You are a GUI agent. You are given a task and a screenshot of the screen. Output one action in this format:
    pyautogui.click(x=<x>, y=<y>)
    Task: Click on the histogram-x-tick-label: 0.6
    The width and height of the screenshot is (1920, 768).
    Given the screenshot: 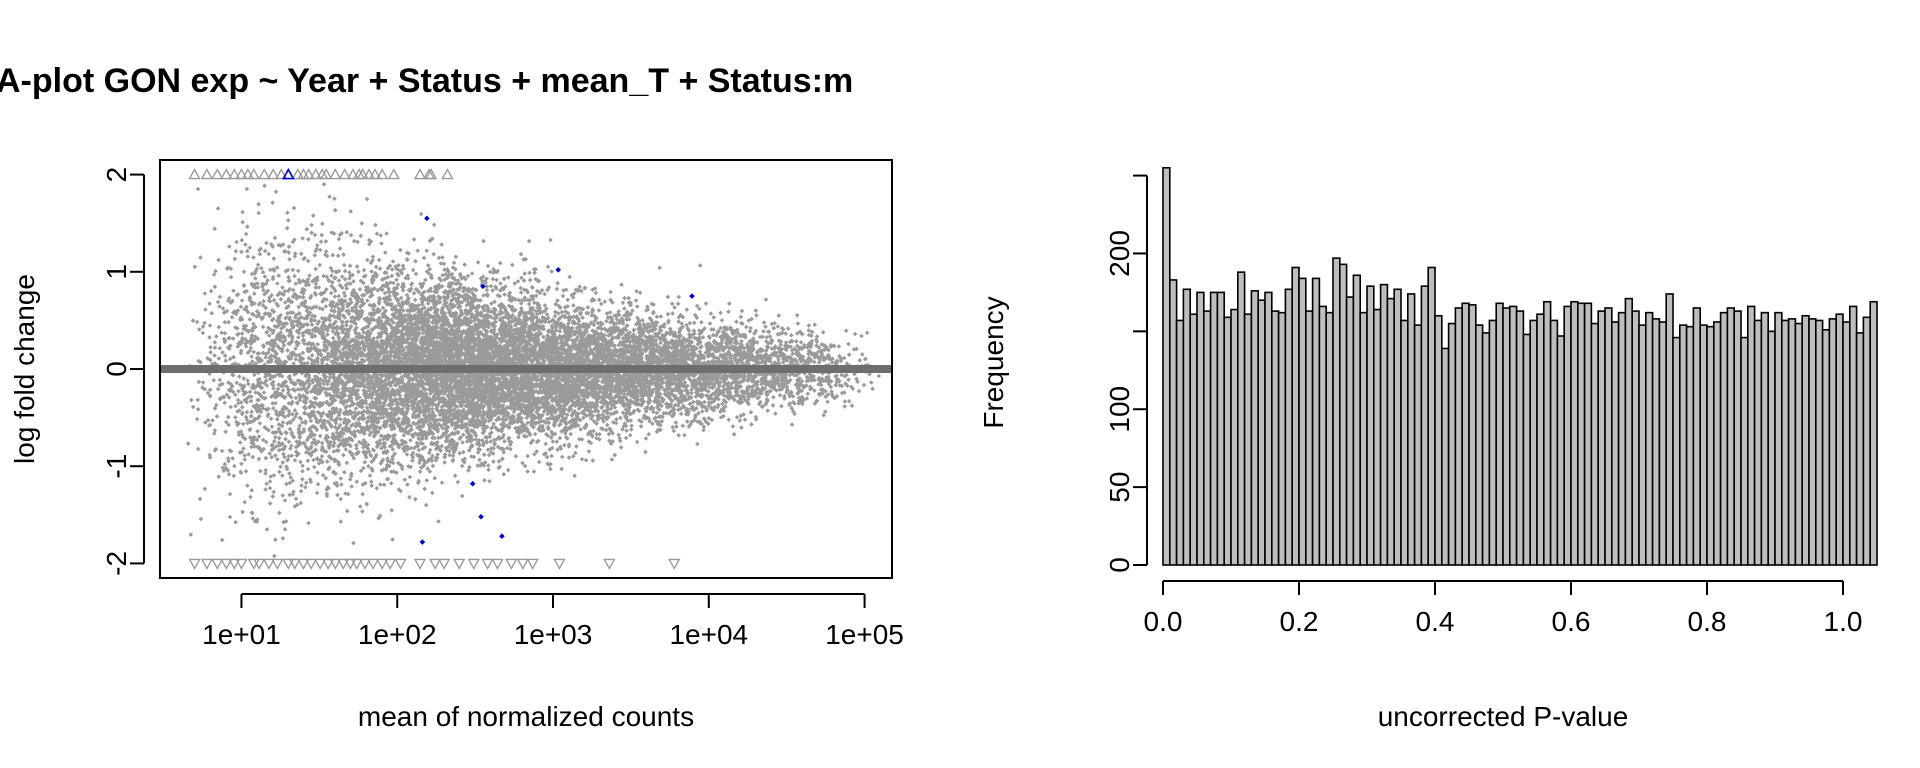 What is the action you would take?
    pyautogui.click(x=1571, y=621)
    